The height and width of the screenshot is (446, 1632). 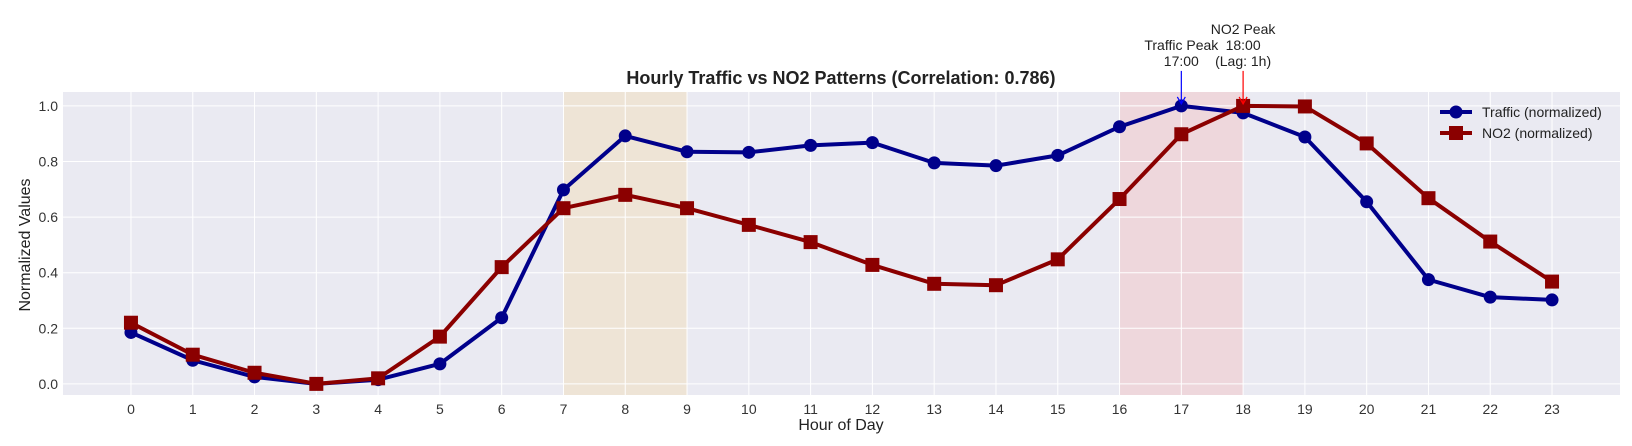 I want to click on x-tick-label: 23, so click(x=1552, y=409).